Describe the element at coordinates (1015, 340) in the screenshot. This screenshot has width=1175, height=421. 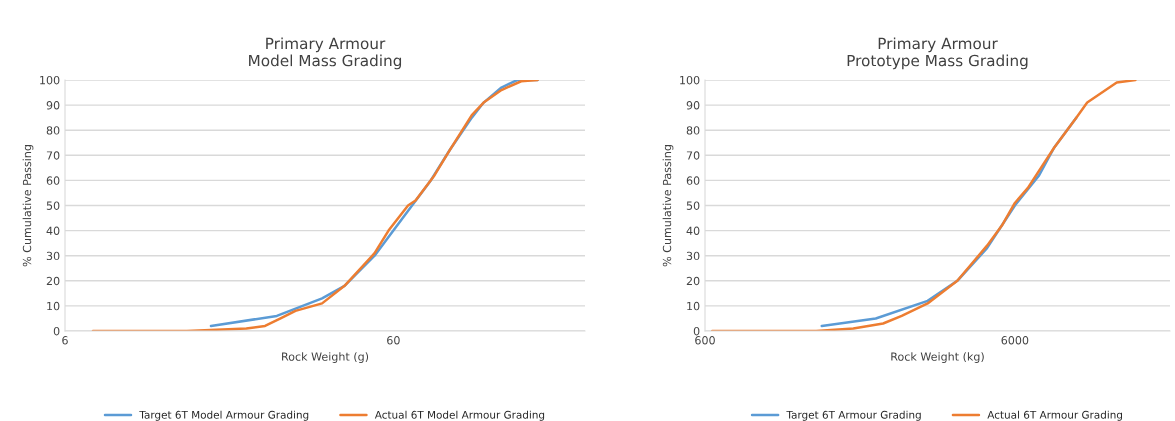
I see `x-tick-label: 6000` at that location.